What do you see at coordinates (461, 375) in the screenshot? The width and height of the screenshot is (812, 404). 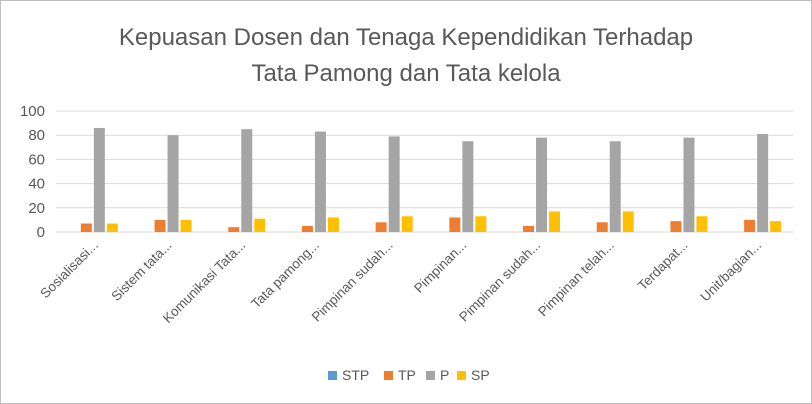 I see `legend-swatch-sp` at bounding box center [461, 375].